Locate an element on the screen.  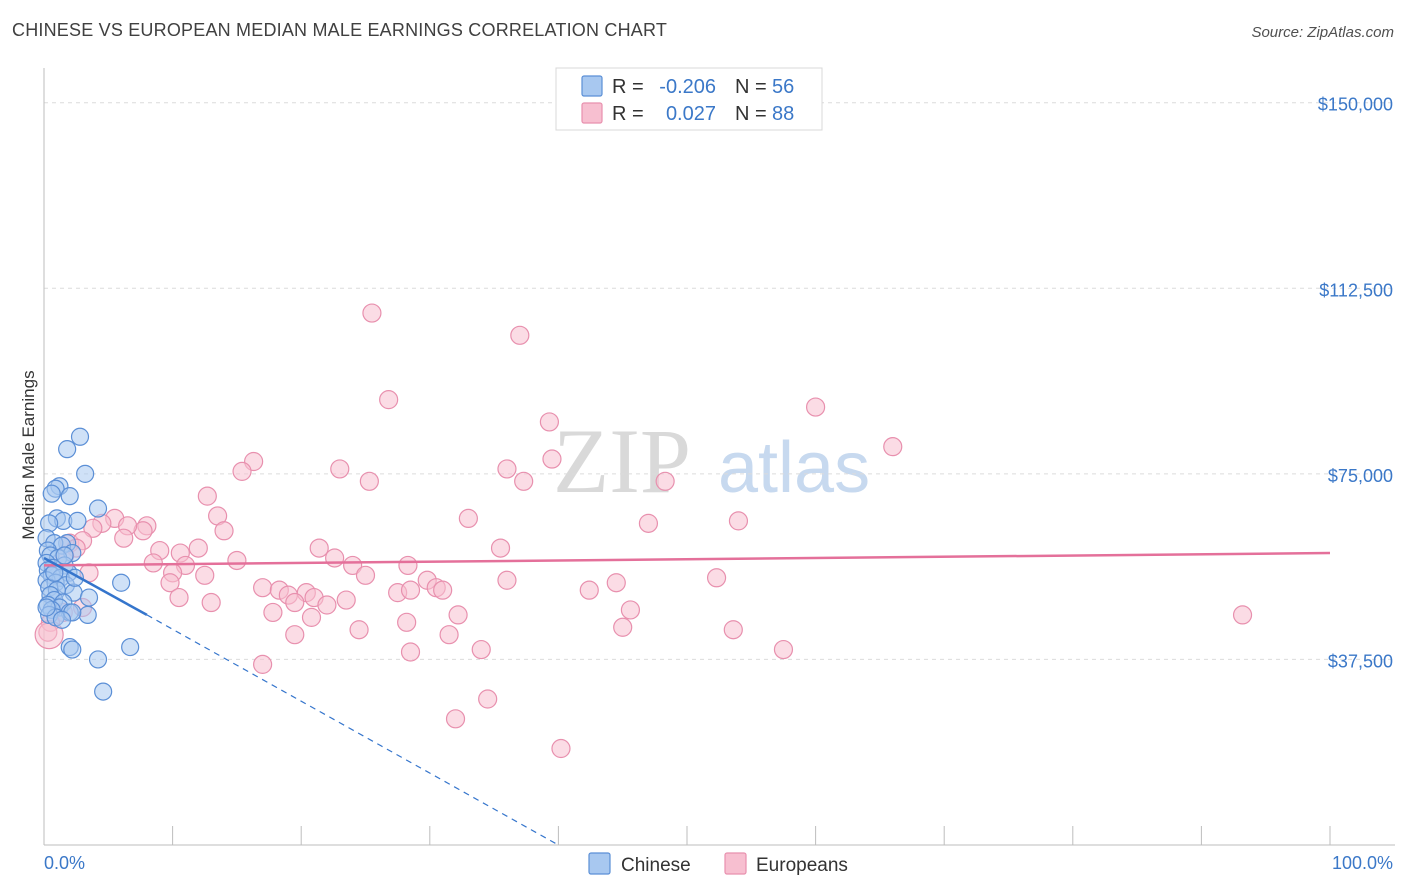
bottom-legend-swatch-europeans is located at coordinates (735, 863).